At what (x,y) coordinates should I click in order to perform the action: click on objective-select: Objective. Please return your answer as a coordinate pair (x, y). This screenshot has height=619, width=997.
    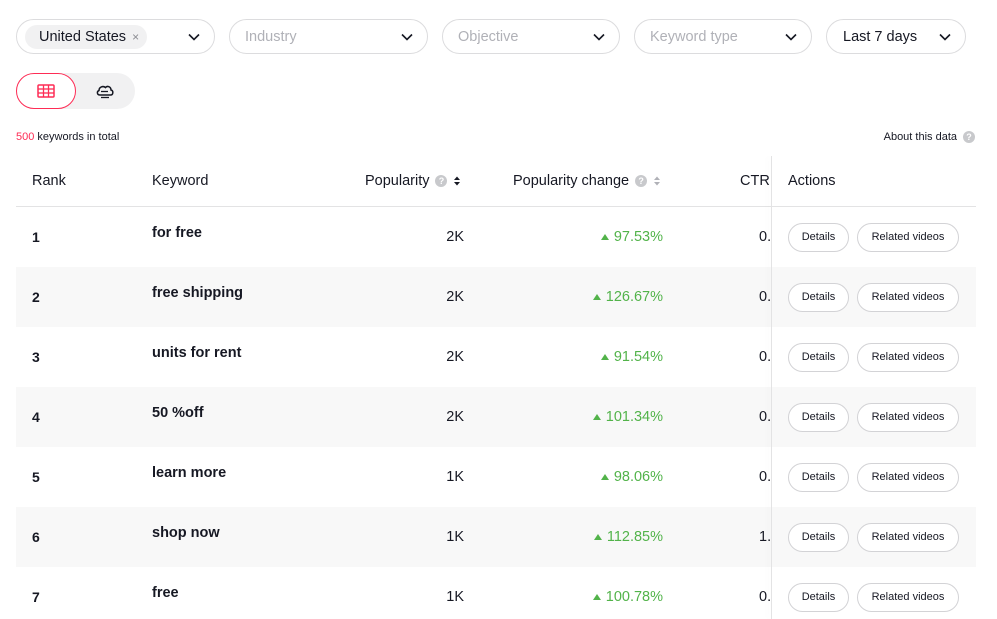
    Looking at the image, I should click on (531, 36).